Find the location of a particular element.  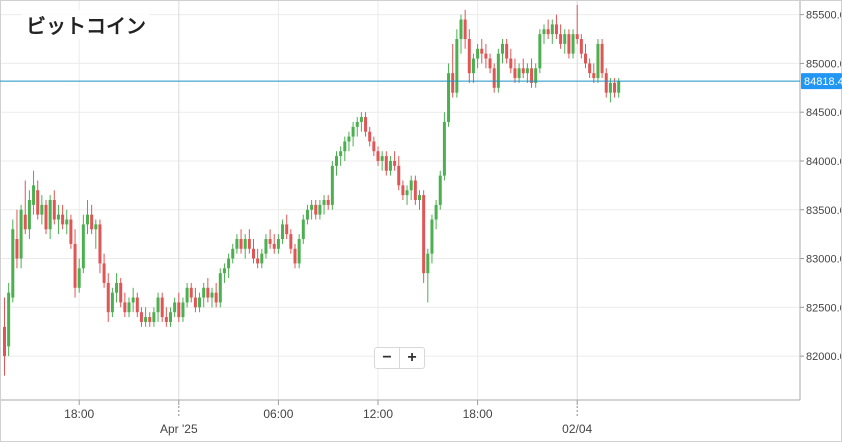

x-tick-label: Apr '25 is located at coordinates (179, 429).